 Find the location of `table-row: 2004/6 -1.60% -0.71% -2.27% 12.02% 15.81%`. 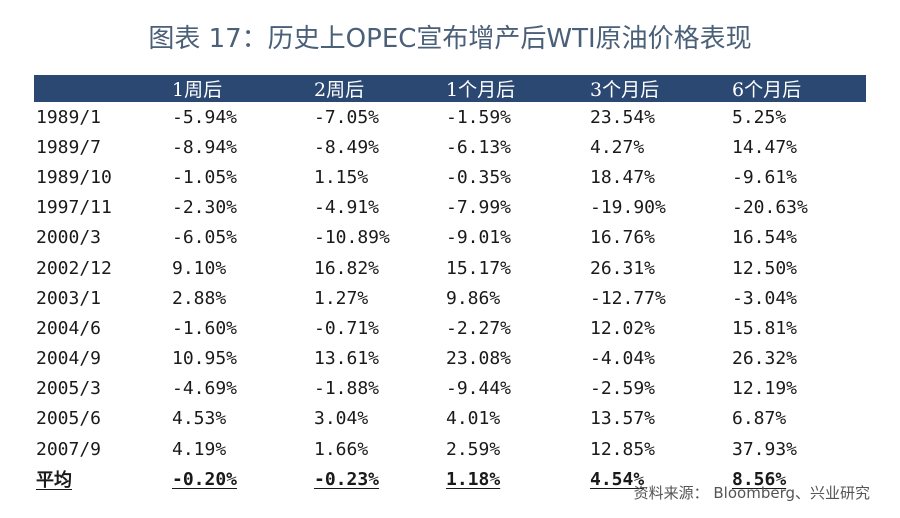

table-row: 2004/6 -1.60% -0.71% -2.27% 12.02% 15.81% is located at coordinates (450, 328).